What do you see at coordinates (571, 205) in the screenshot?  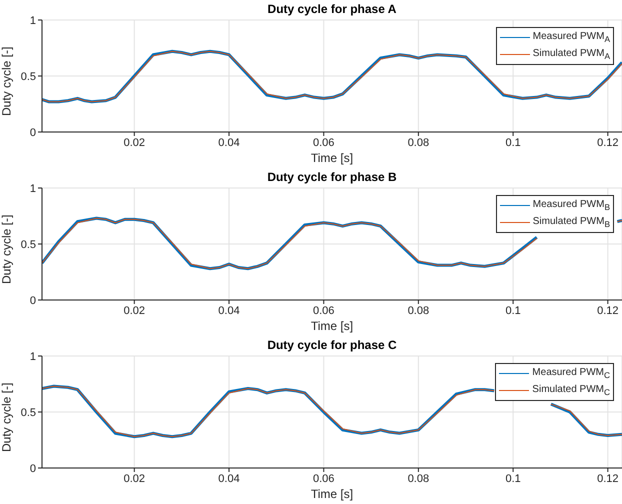 I see `legend-label: Measured PWM$_{B}$` at bounding box center [571, 205].